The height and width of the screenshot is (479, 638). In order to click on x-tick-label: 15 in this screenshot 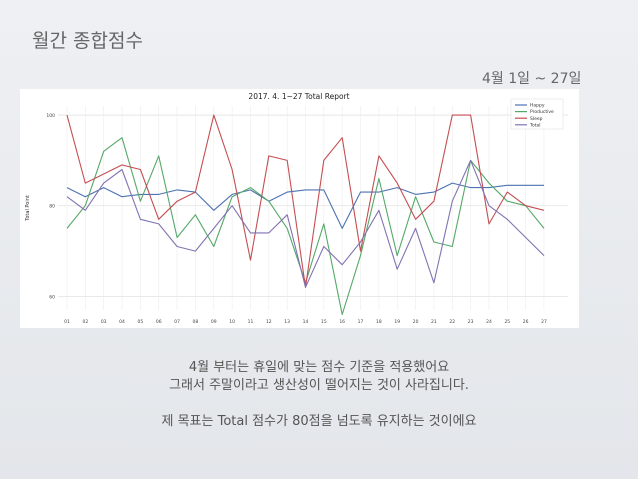, I will do `click(324, 322)`.